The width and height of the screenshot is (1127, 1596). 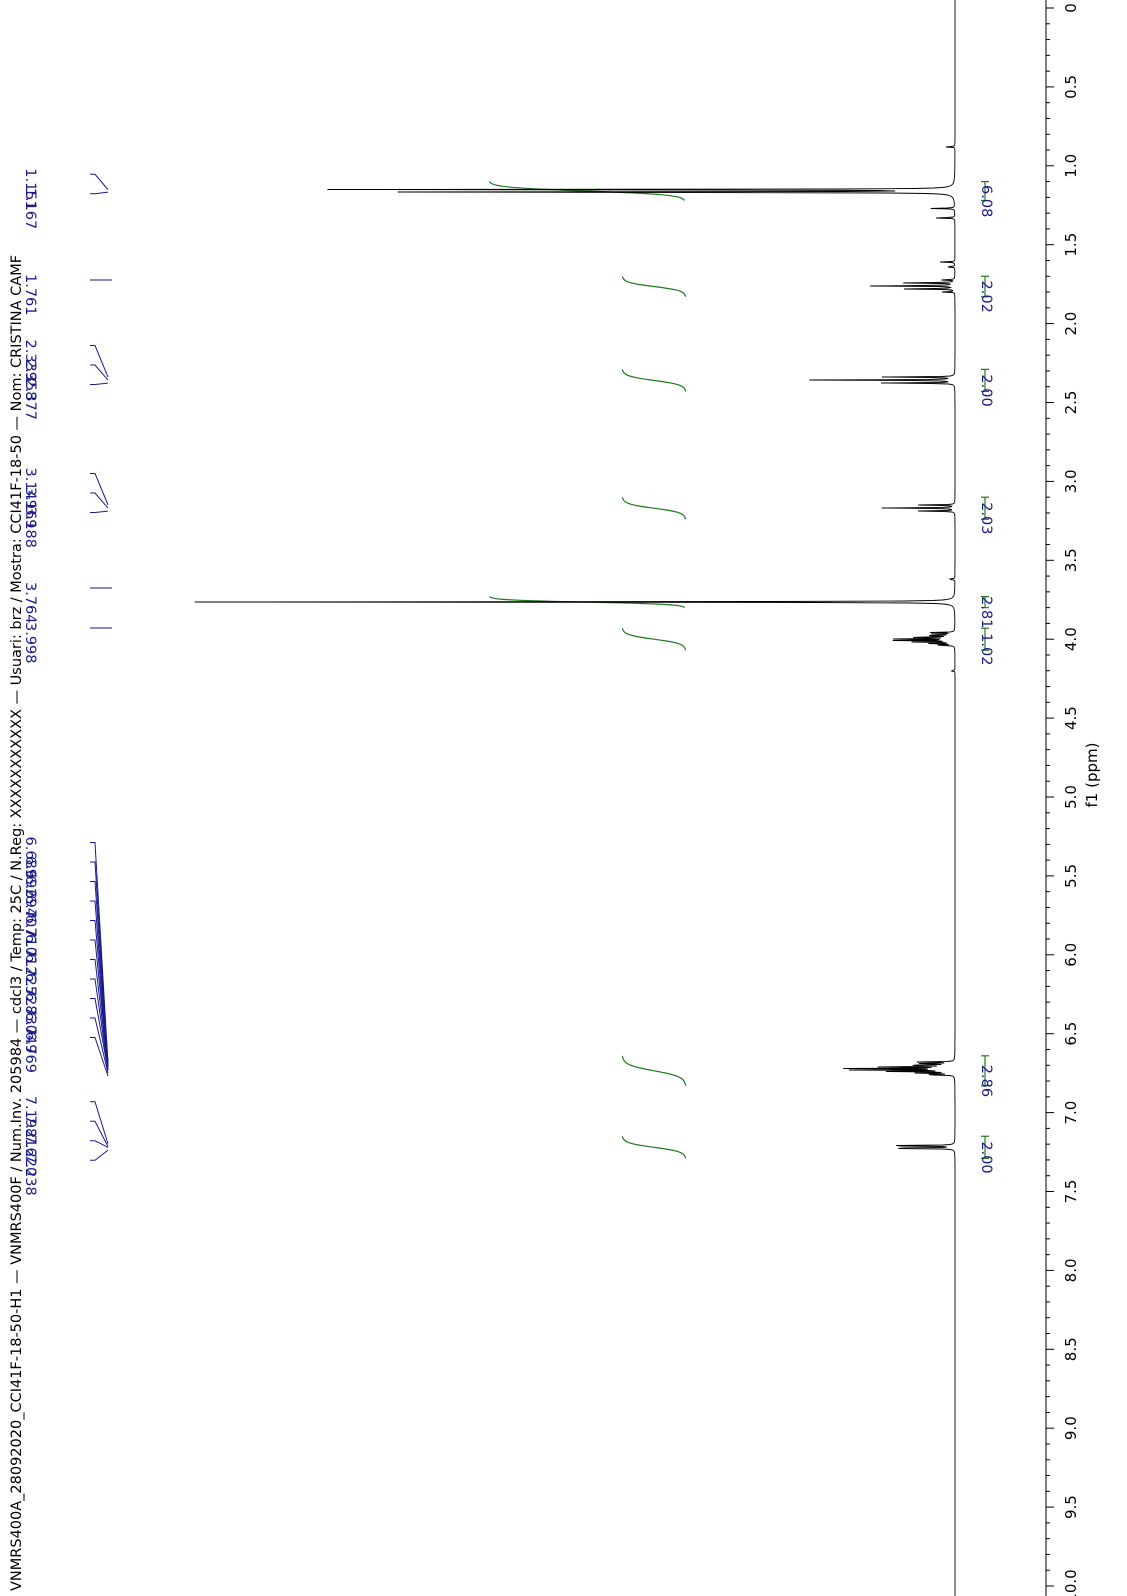 What do you see at coordinates (30, 1053) in the screenshot?
I see `peak-label: 6.769` at bounding box center [30, 1053].